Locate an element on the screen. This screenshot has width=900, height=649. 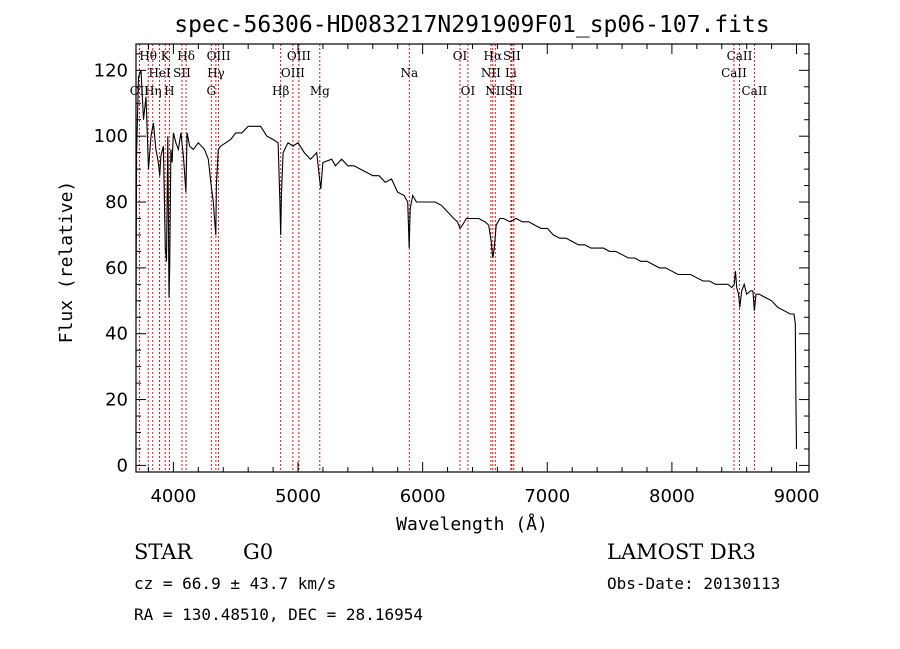
redshift-text: cz = 66.9 ± 43.7 km/s is located at coordinates (235, 583).